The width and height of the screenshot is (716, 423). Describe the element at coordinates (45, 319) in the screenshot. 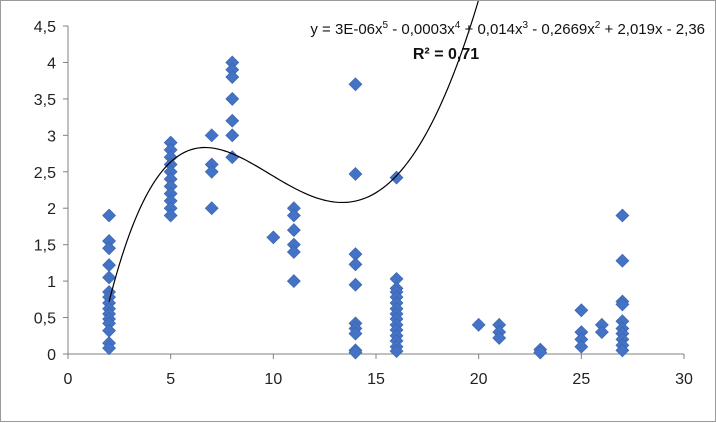

I see `y-tick-label: 0,5` at that location.